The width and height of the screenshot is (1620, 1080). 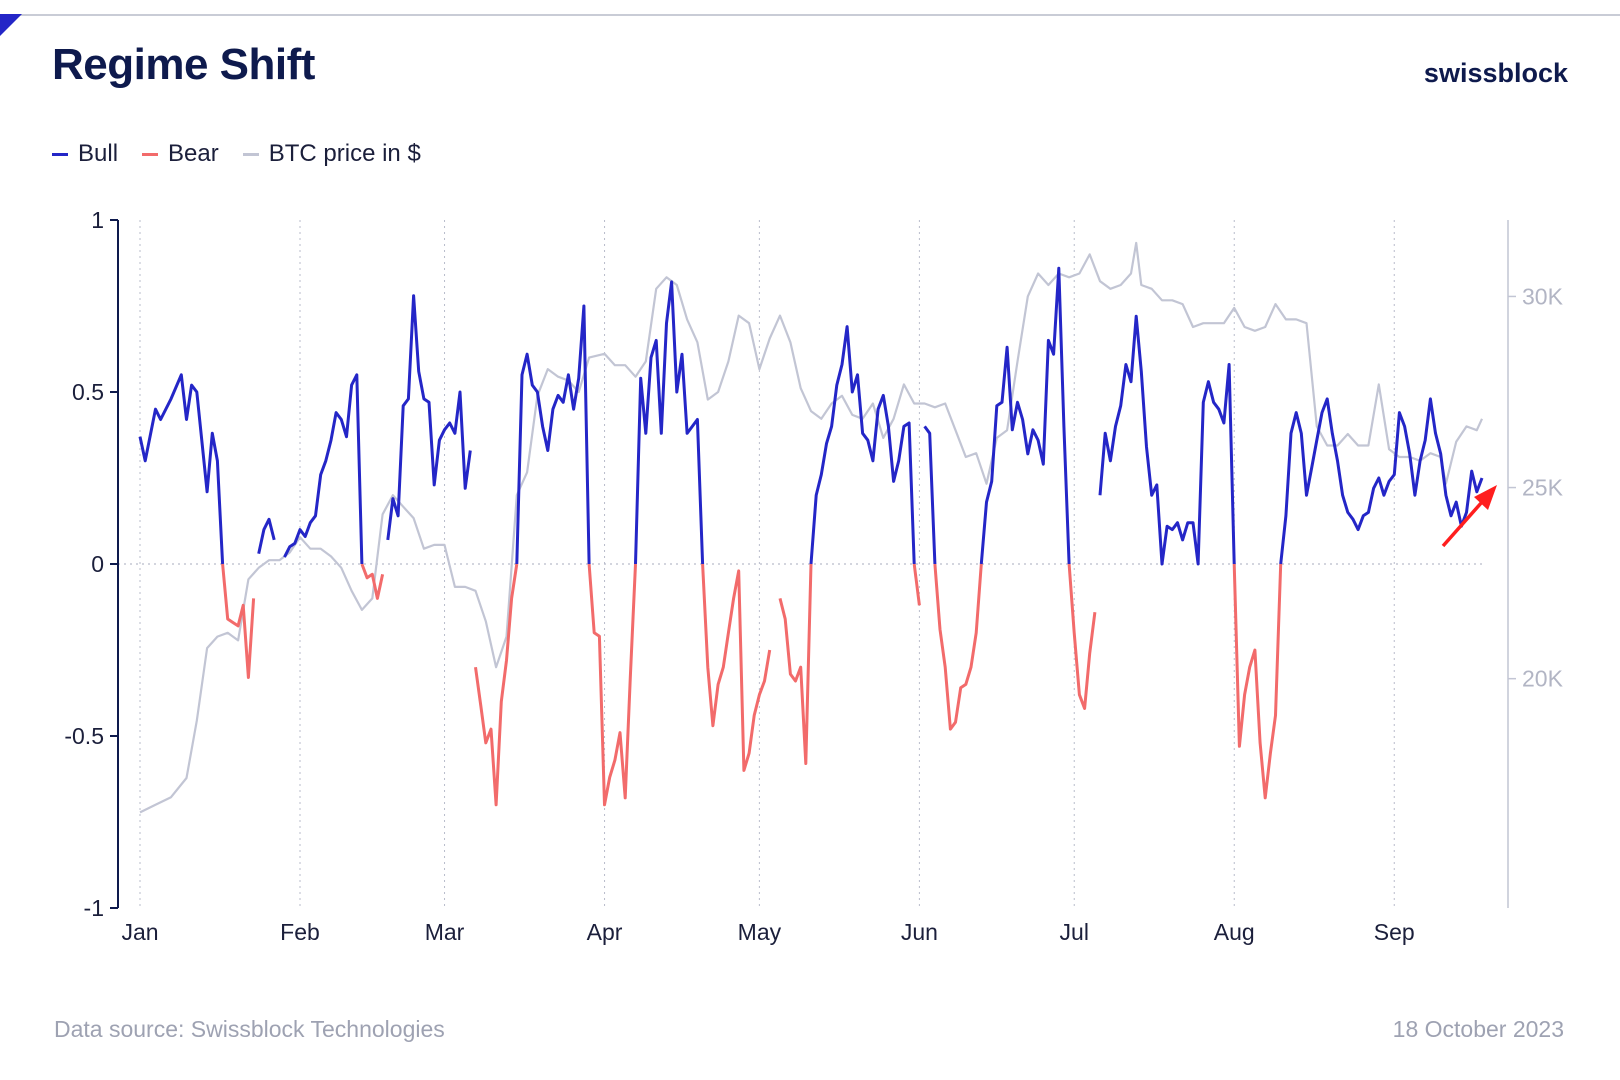 I want to click on left-axis-tick-label: 0.5, so click(x=88, y=392).